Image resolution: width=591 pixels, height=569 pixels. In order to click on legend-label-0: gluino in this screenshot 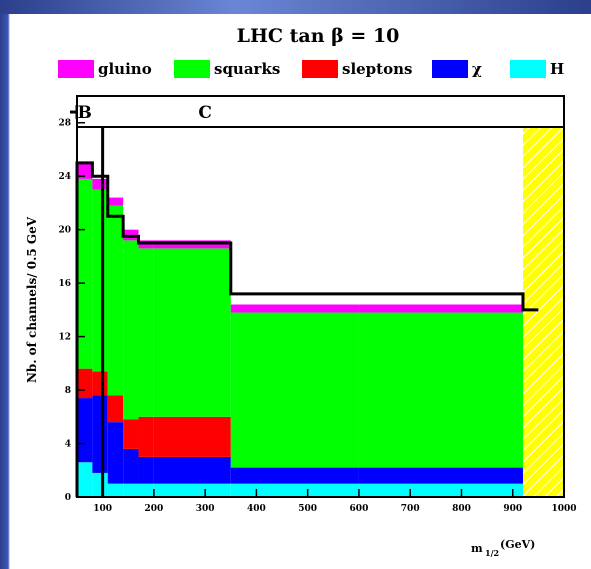, I will do `click(125, 69)`.